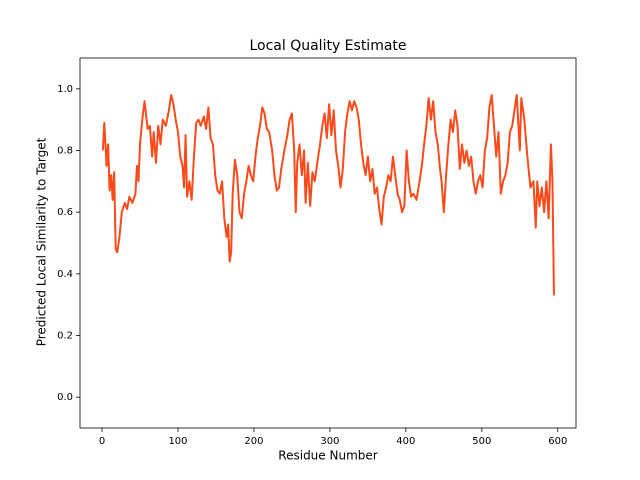  What do you see at coordinates (329, 441) in the screenshot?
I see `x-tick-label: 300` at bounding box center [329, 441].